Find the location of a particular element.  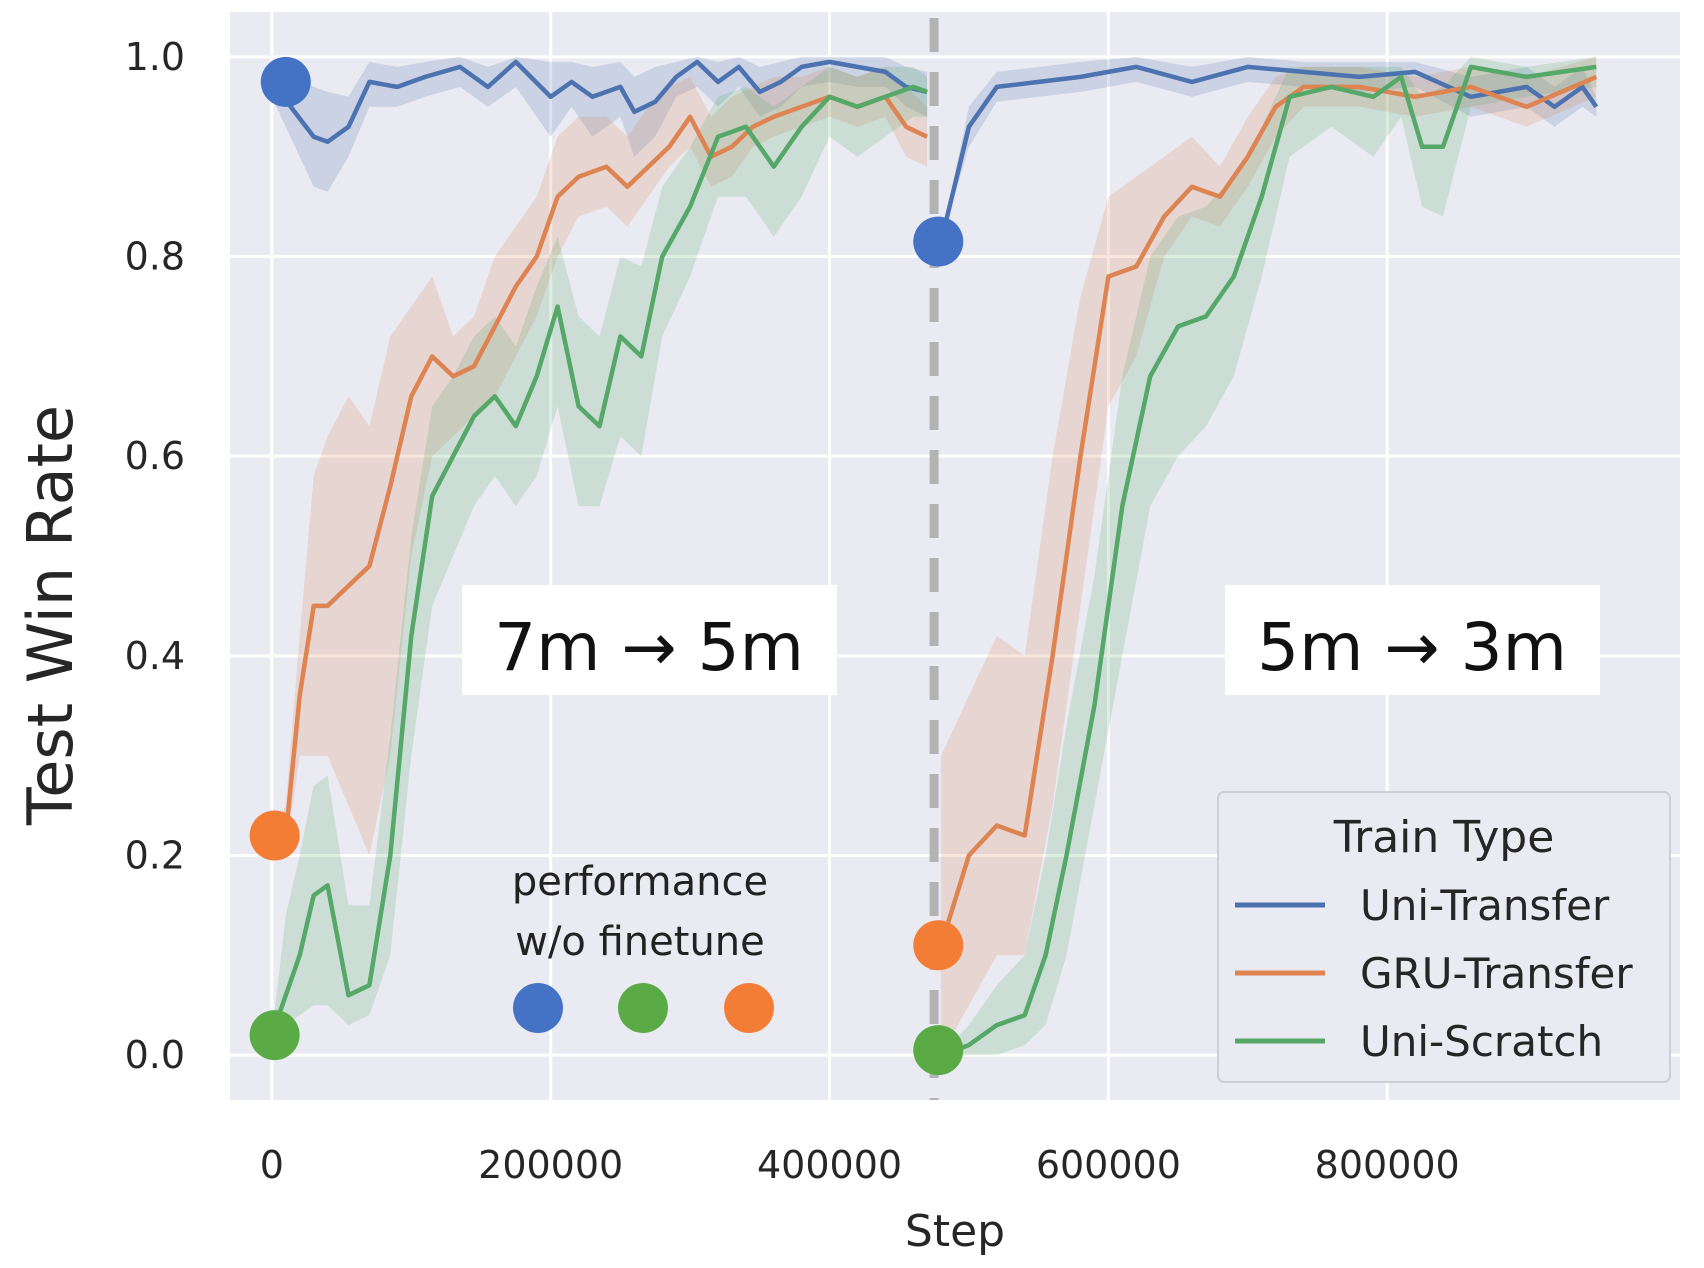

y-tick-label: 1.0 is located at coordinates (155, 57).